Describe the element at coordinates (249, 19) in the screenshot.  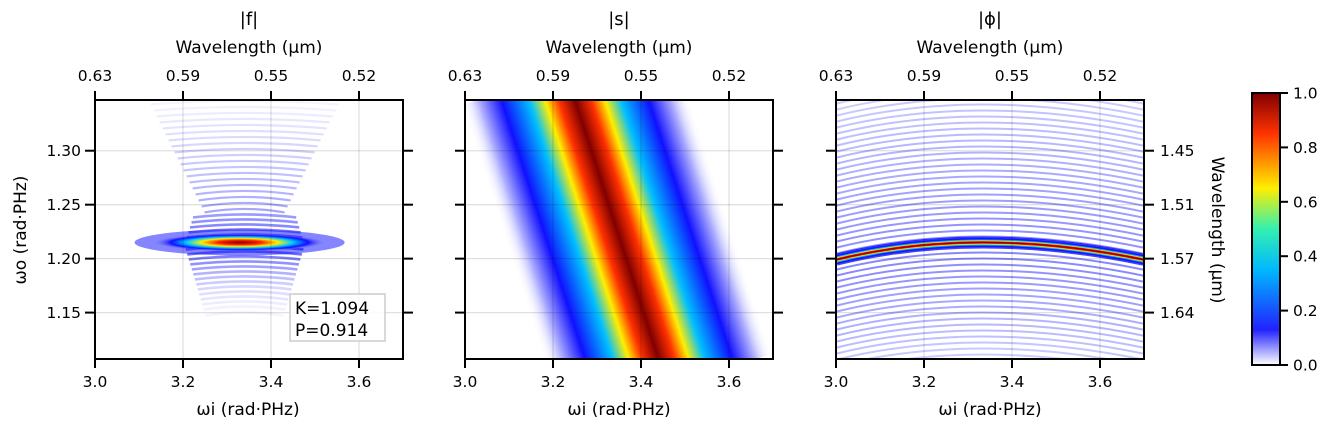
I see `panel-f-title: |f|` at that location.